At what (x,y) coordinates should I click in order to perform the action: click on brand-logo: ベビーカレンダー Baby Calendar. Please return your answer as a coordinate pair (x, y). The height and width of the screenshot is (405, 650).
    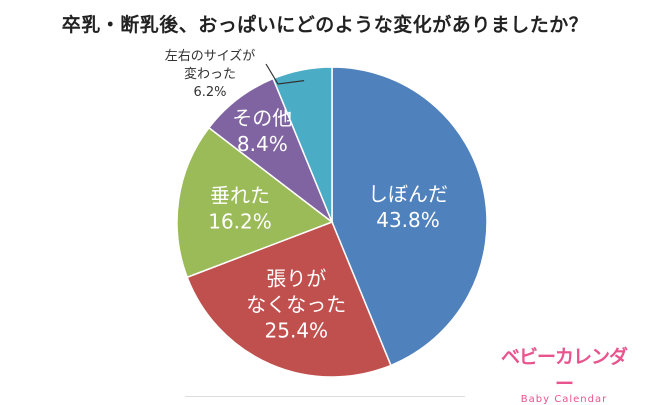
    Looking at the image, I should click on (564, 373).